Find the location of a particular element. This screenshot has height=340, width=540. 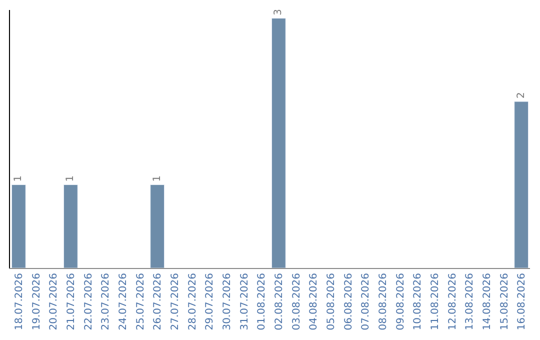

x-tick-label: 12.08.2026 is located at coordinates (452, 301).